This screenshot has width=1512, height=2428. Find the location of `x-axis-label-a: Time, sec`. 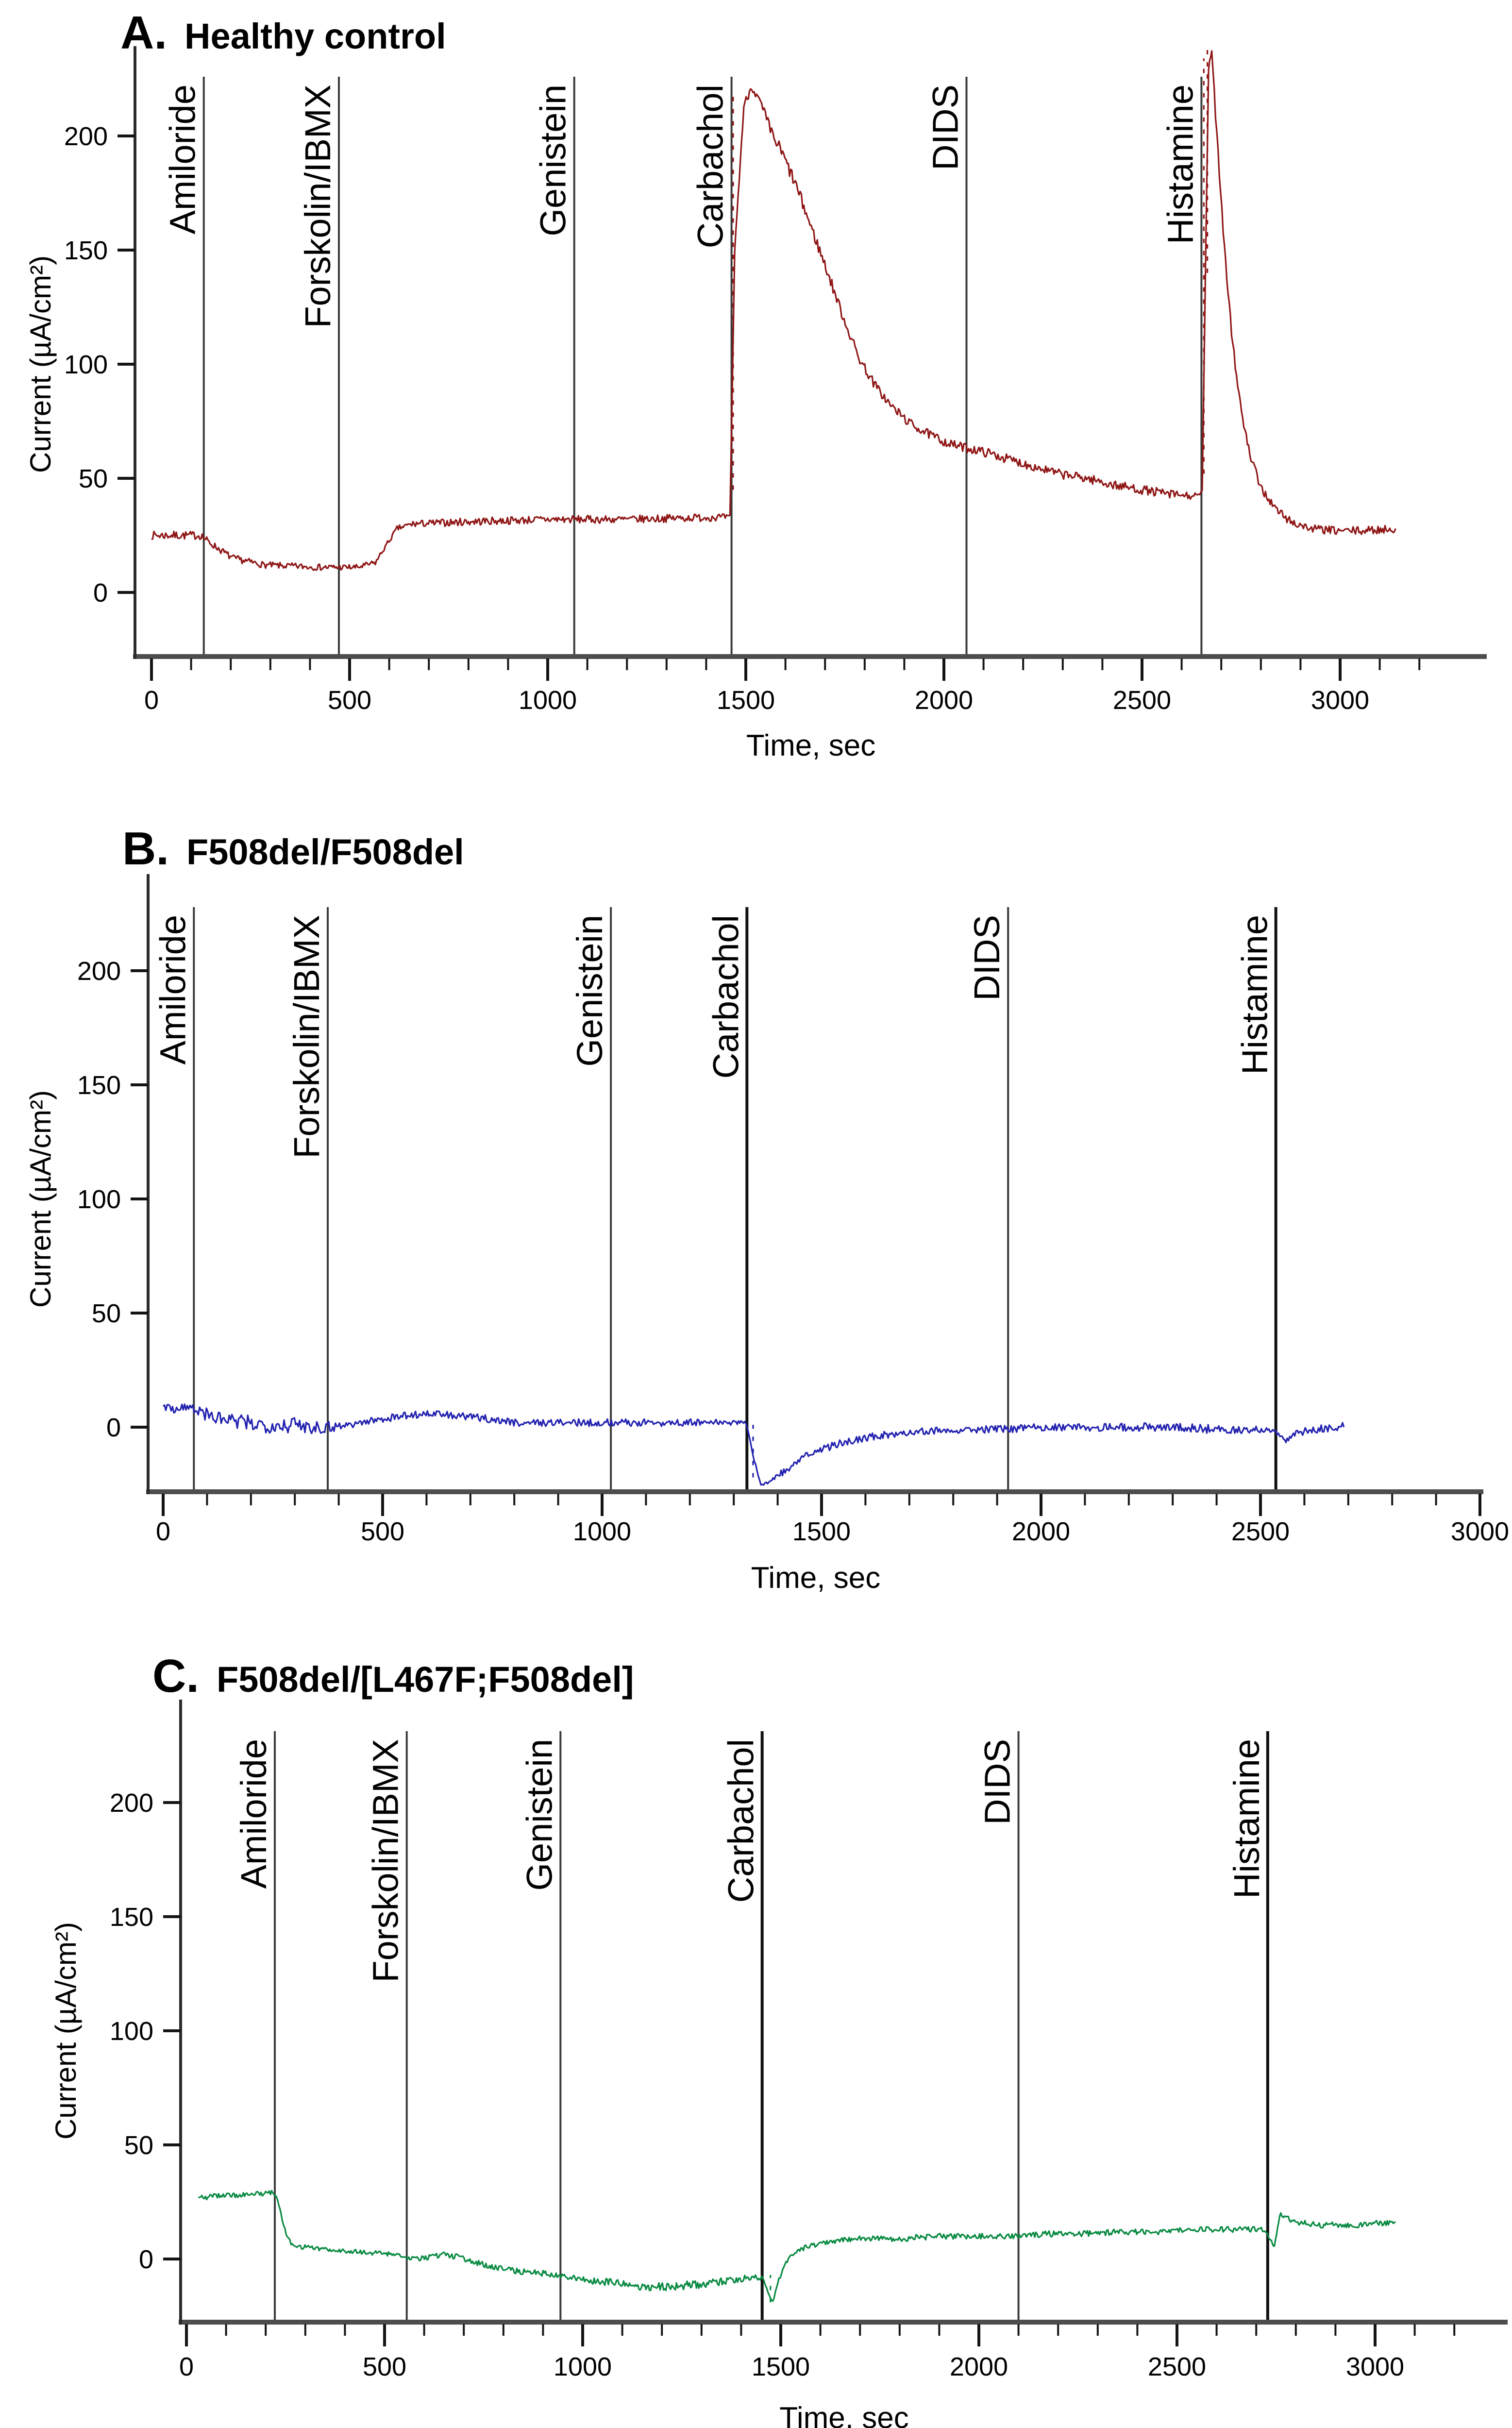

x-axis-label-a: Time, sec is located at coordinates (810, 745).